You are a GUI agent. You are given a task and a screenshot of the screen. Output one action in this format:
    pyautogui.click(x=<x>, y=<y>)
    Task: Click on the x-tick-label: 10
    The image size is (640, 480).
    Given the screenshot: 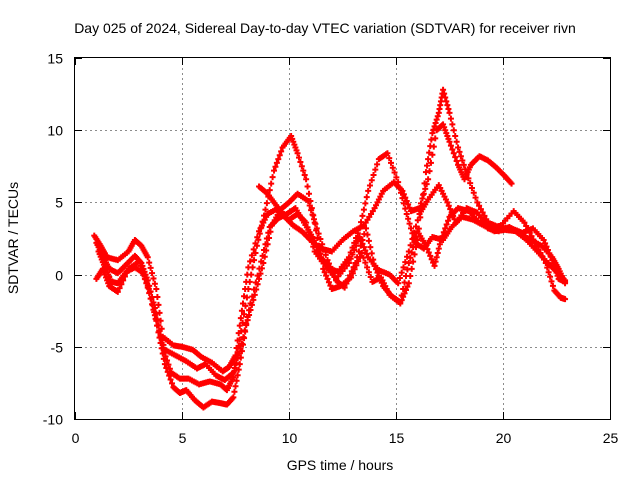 What is the action you would take?
    pyautogui.click(x=290, y=438)
    